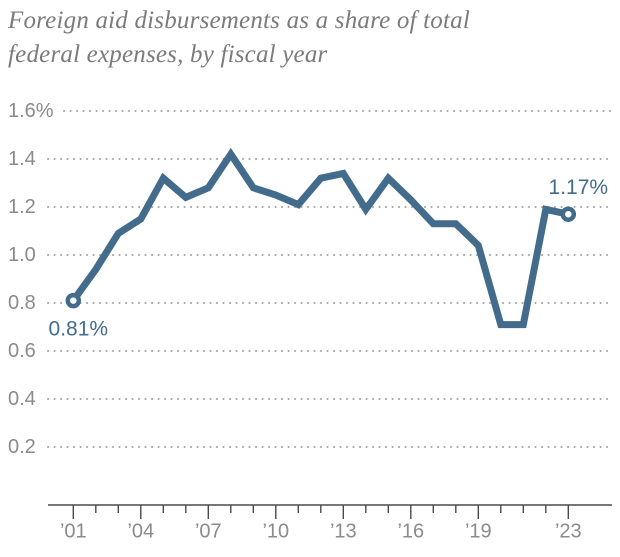  What do you see at coordinates (79, 329) in the screenshot?
I see `point-annotation: 0.81%` at bounding box center [79, 329].